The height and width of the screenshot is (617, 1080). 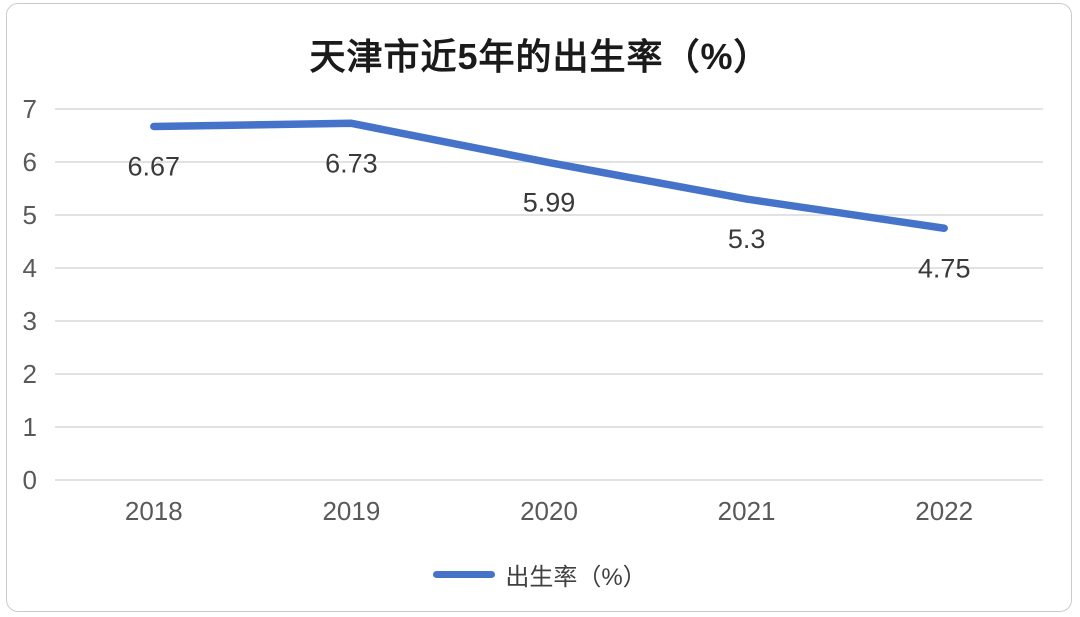 What do you see at coordinates (944, 511) in the screenshot?
I see `x-axis-tick-label: 2022` at bounding box center [944, 511].